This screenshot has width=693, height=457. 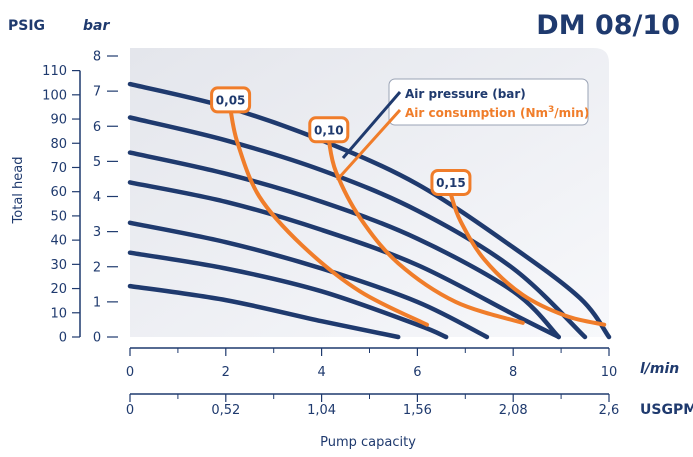 I want to click on bar-tick-label: 3, so click(x=97, y=232).